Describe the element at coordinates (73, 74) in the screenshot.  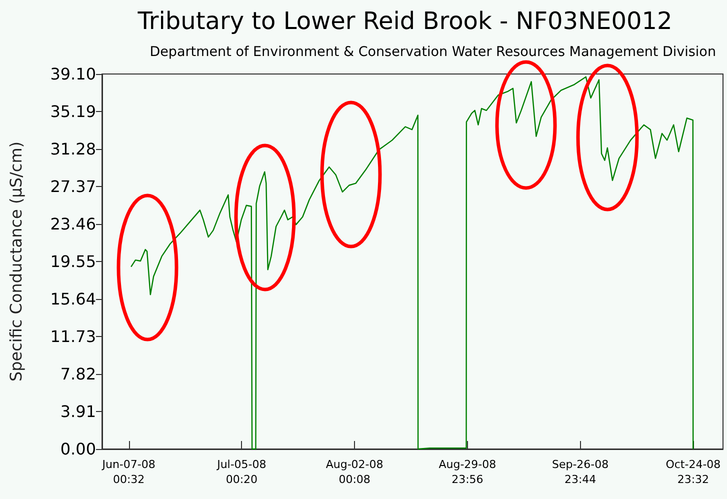
I see `y-tick-label: 39.10` at that location.